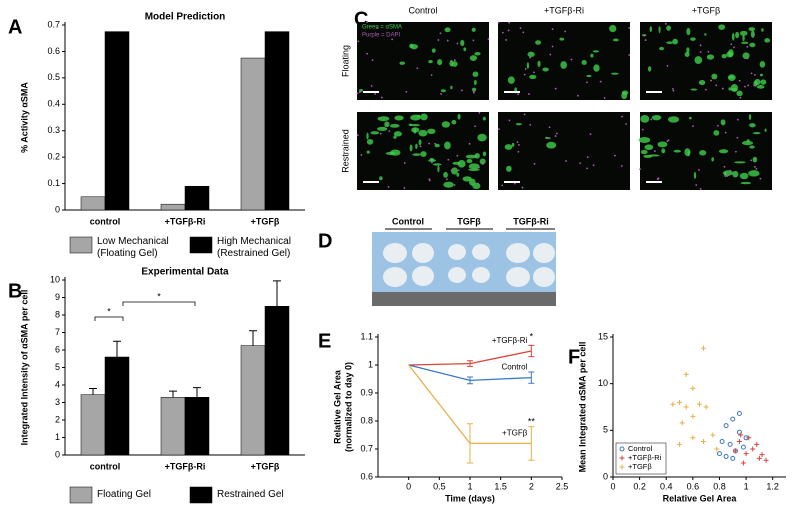 This screenshot has height=509, width=800. Describe the element at coordinates (464, 299) in the screenshot. I see `ruler` at that location.